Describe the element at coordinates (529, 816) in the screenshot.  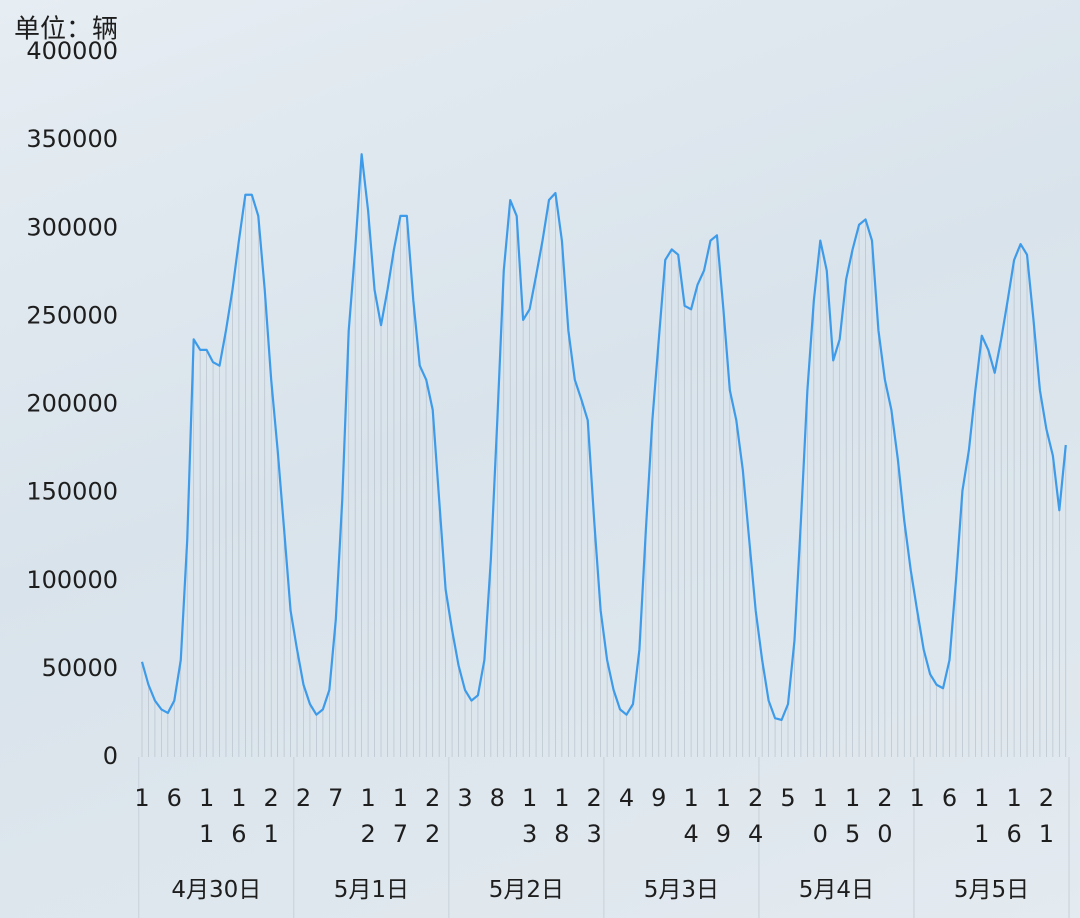
I see `x-tick-label: 13` at that location.